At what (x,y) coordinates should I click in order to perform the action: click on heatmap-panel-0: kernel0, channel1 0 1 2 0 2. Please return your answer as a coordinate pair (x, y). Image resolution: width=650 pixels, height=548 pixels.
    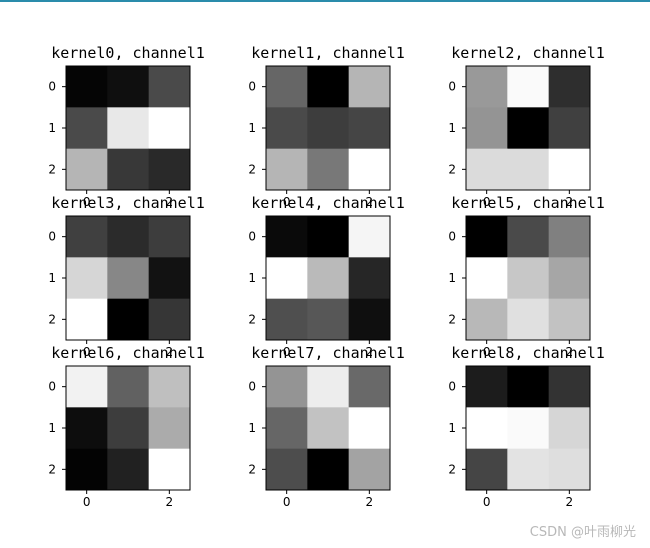
    Looking at the image, I should click on (126, 126).